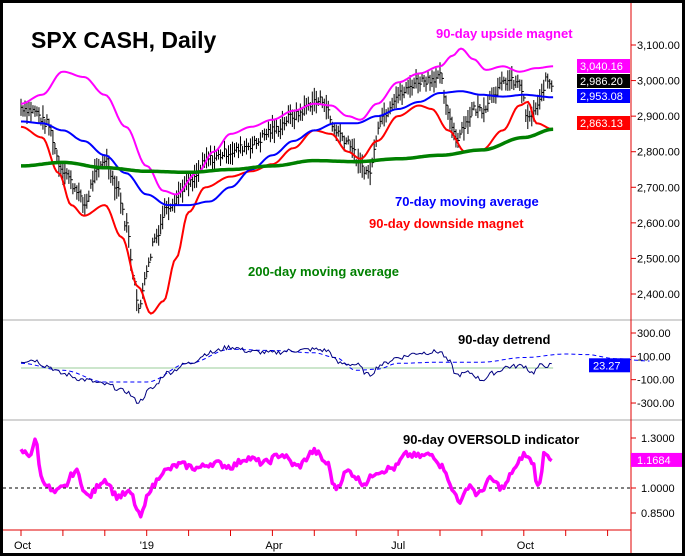 The height and width of the screenshot is (556, 685). I want to click on y-tick-label: 2,500.00, so click(658, 259).